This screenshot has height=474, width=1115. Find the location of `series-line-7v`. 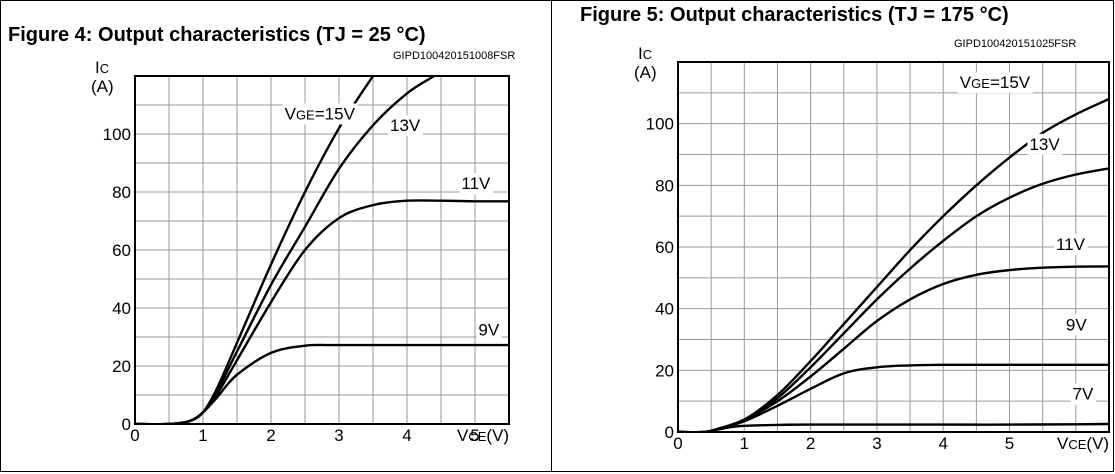

series-line-7v is located at coordinates (893, 427).